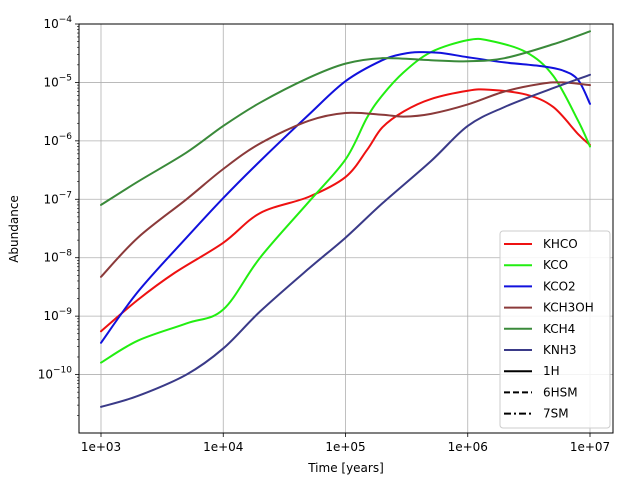  Describe the element at coordinates (556, 414) in the screenshot. I see `legend-label-7sm: 7SM` at that location.